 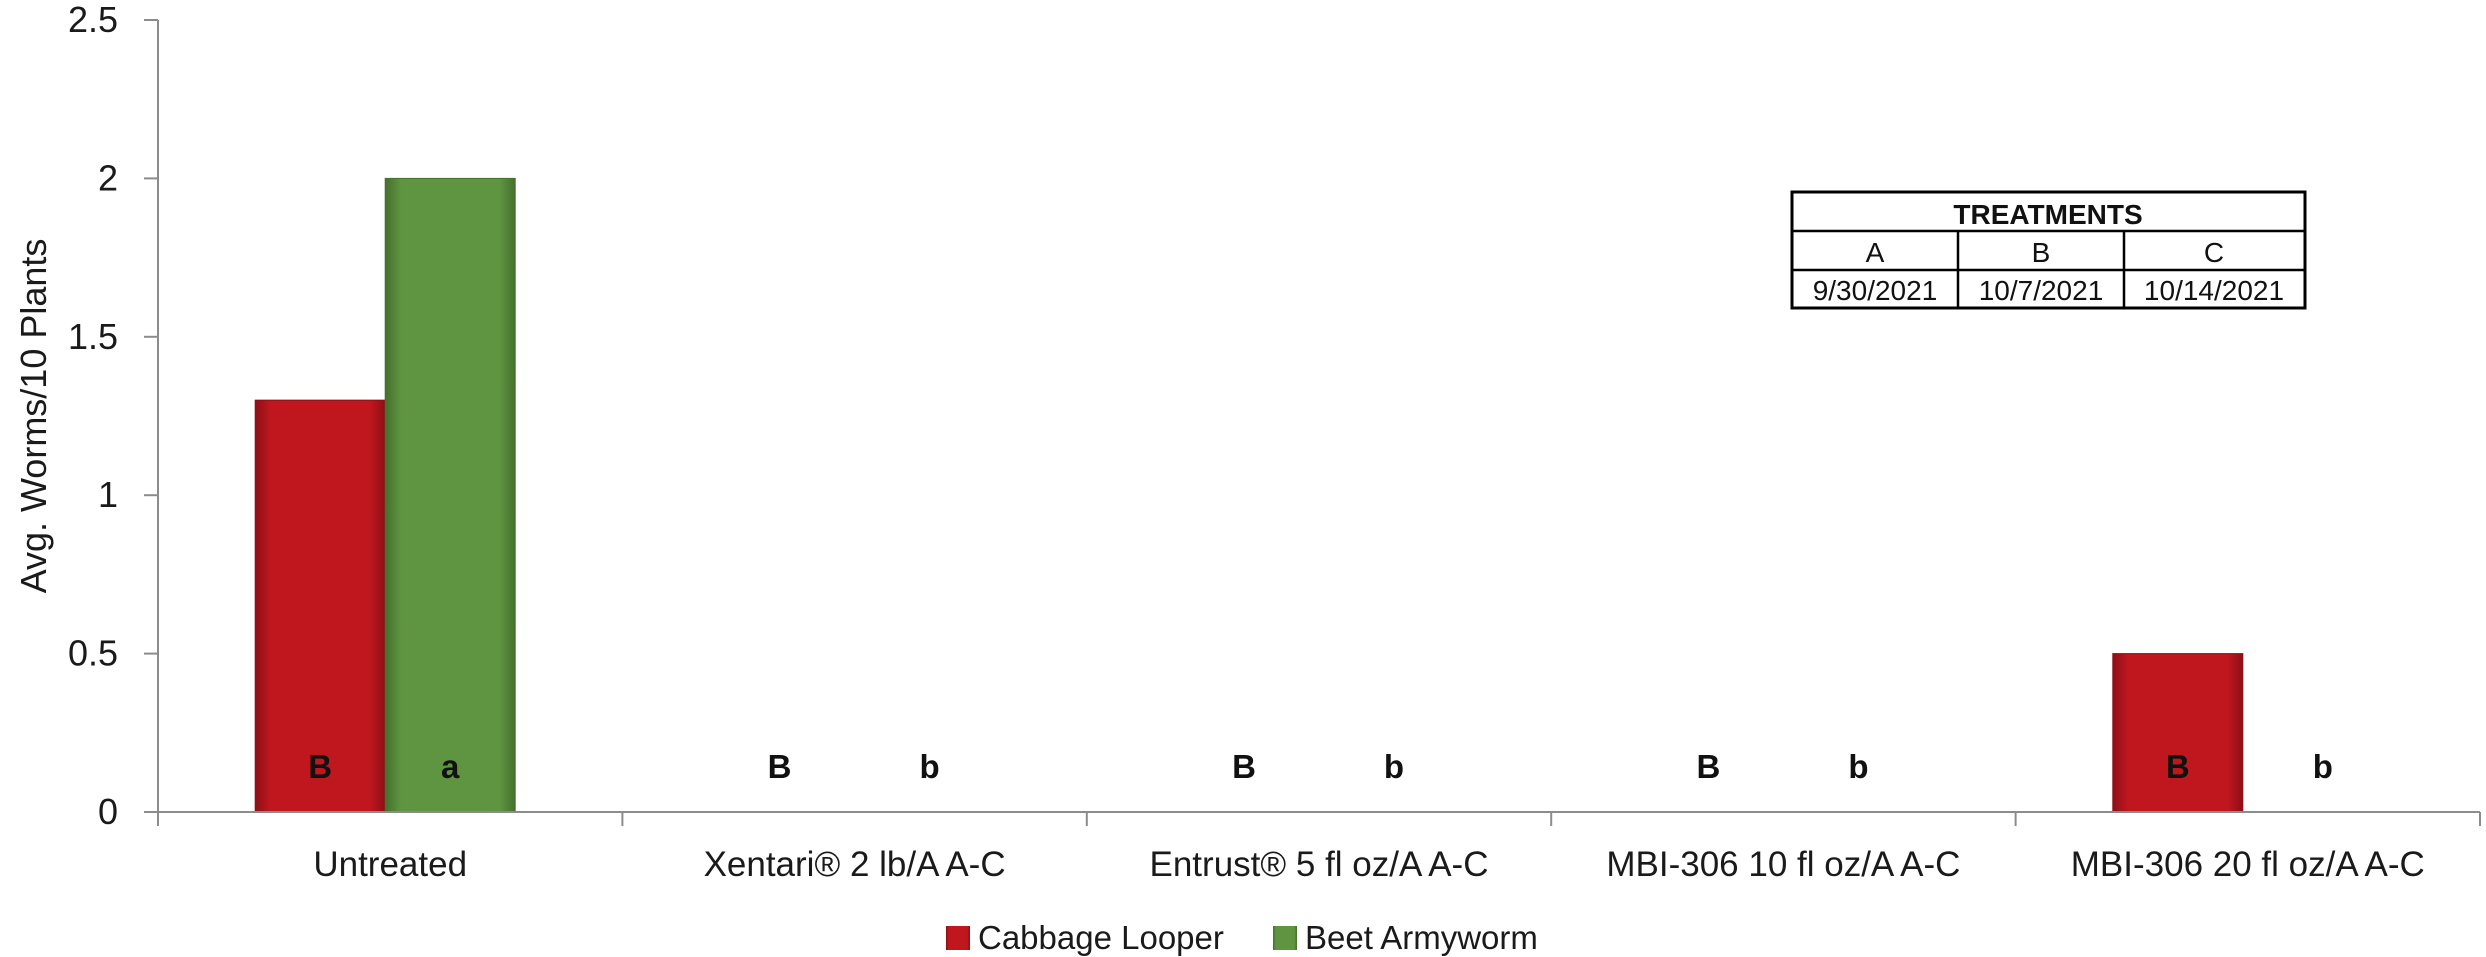 I want to click on treatment-a-header: A, so click(x=1875, y=252).